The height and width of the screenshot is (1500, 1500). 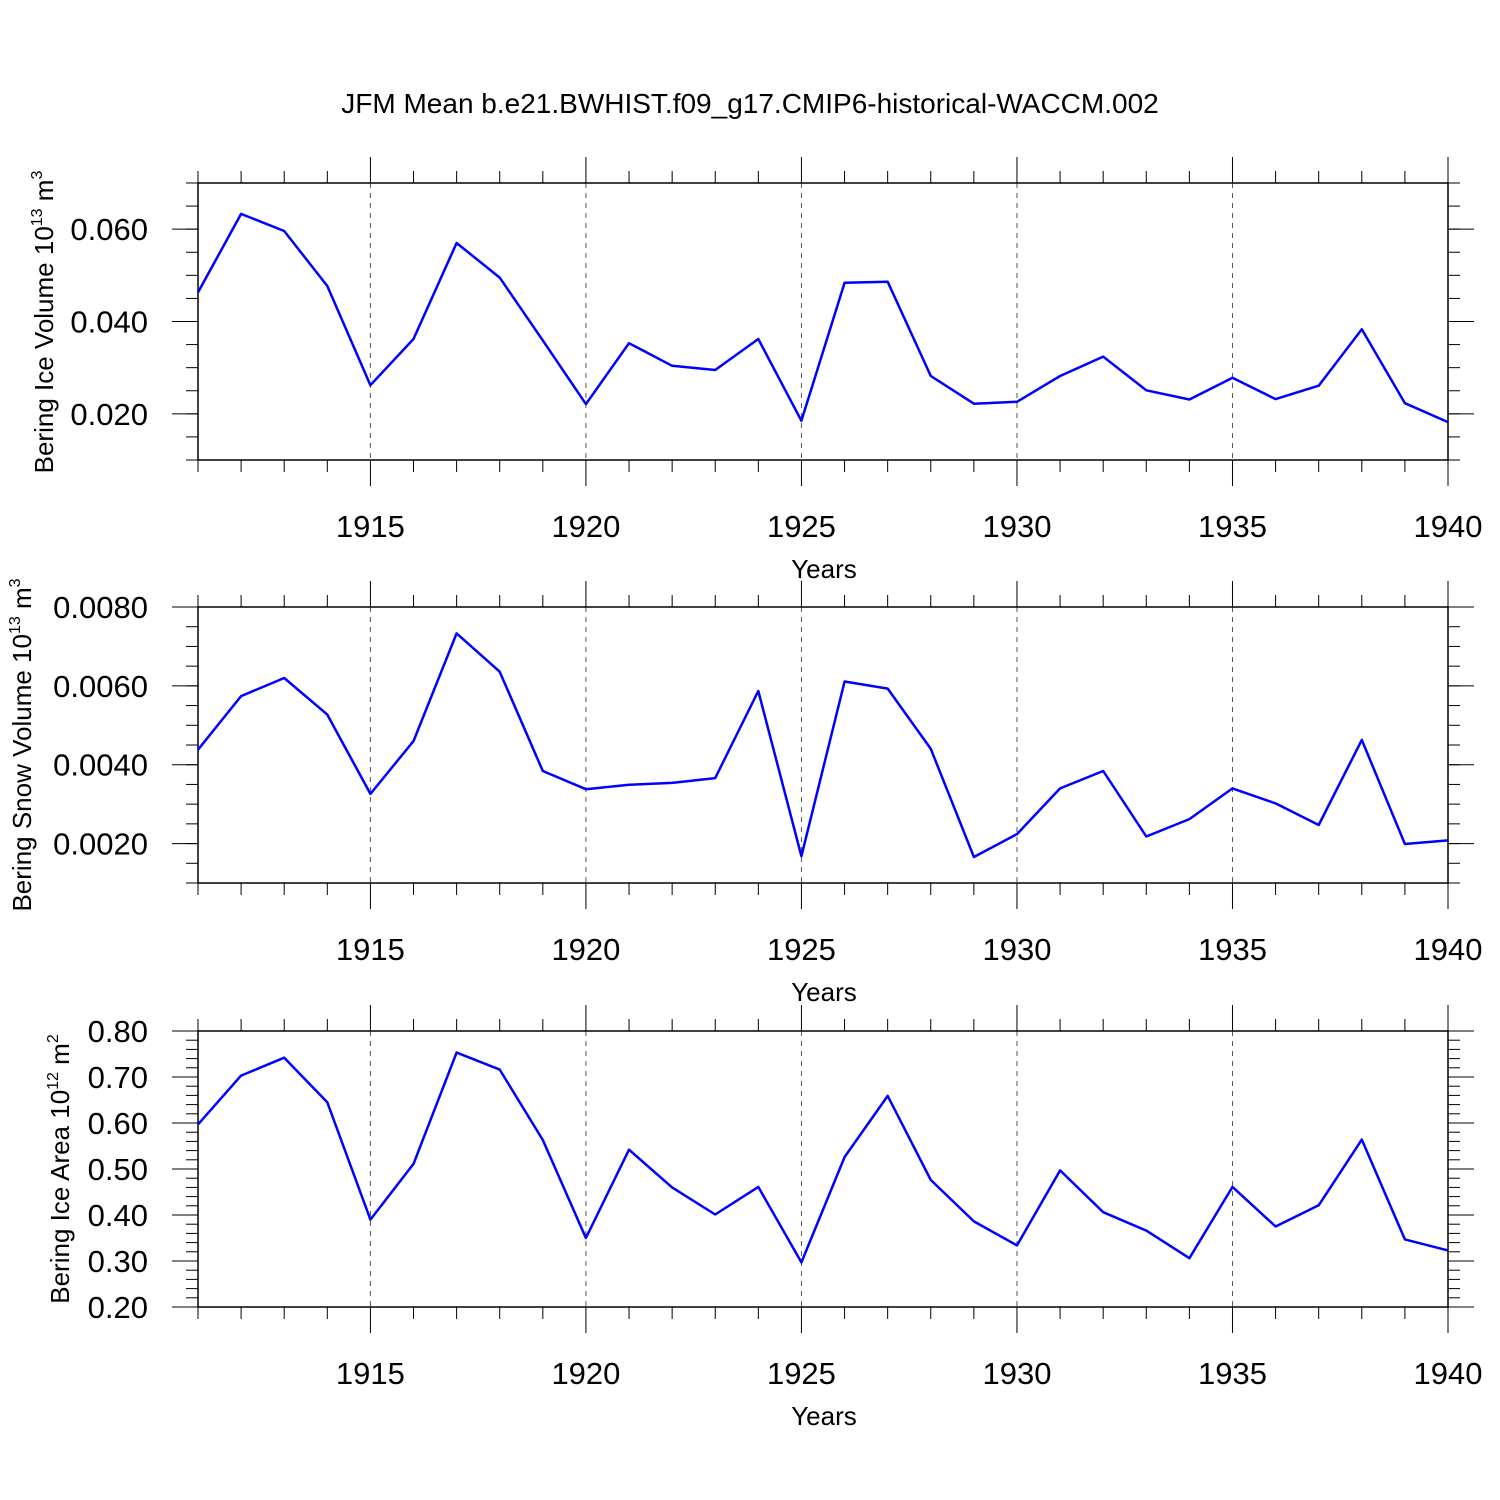 I want to click on y-tick-label: 0.0080, so click(x=100, y=607).